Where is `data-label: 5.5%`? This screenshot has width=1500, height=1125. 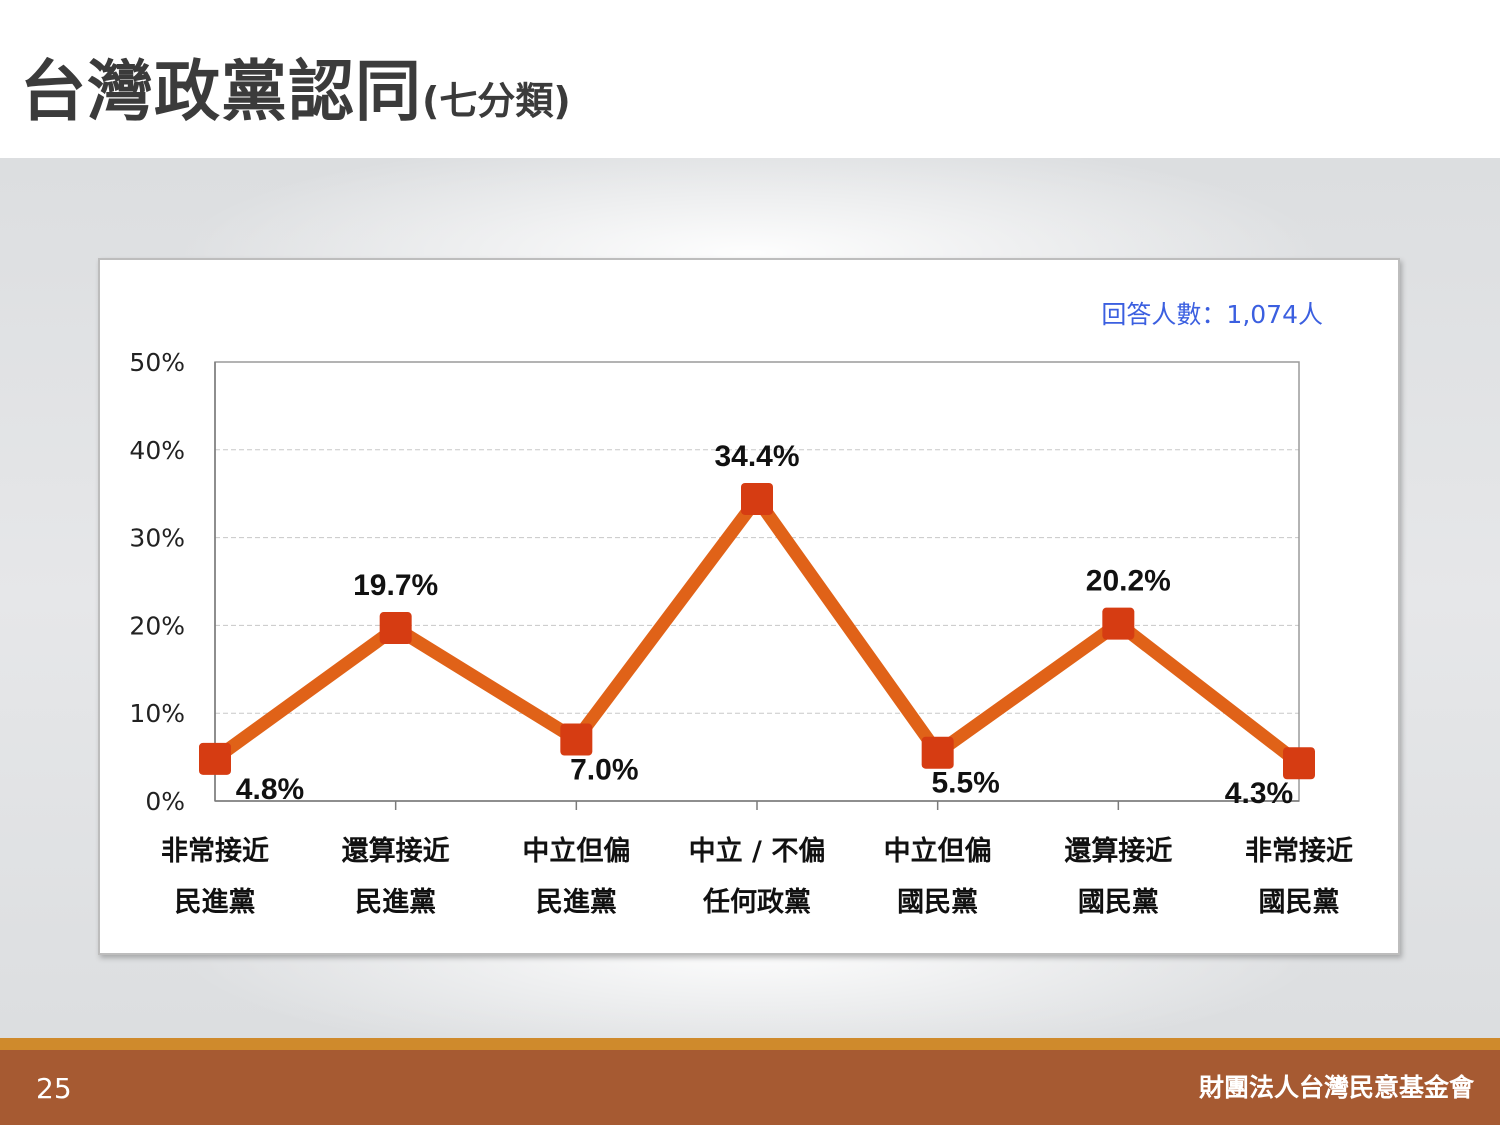 data-label: 5.5% is located at coordinates (965, 783).